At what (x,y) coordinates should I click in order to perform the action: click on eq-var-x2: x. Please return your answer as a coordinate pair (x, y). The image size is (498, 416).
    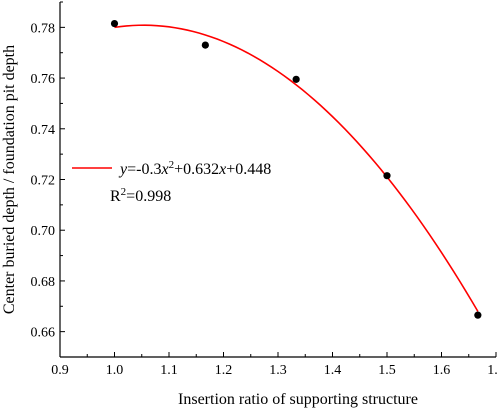
    Looking at the image, I should click on (222, 169).